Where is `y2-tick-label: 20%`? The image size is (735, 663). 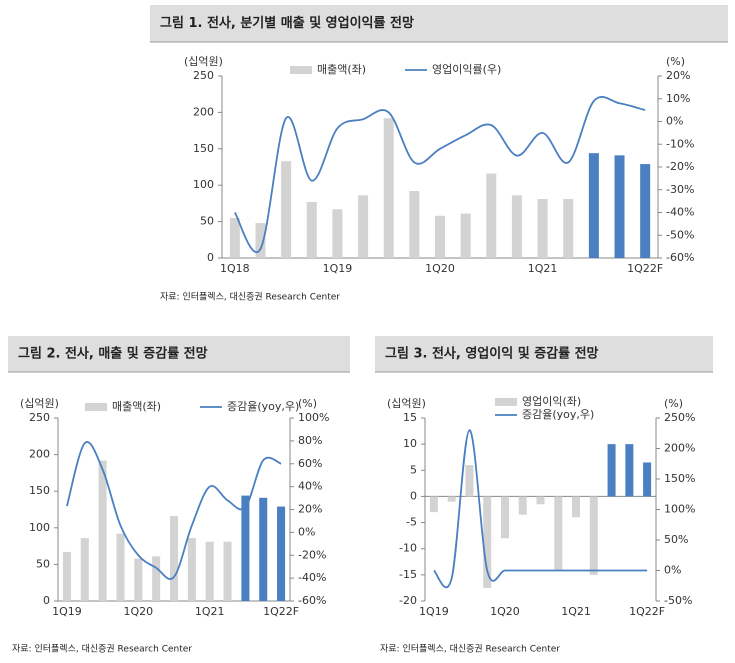 y2-tick-label: 20% is located at coordinates (310, 509).